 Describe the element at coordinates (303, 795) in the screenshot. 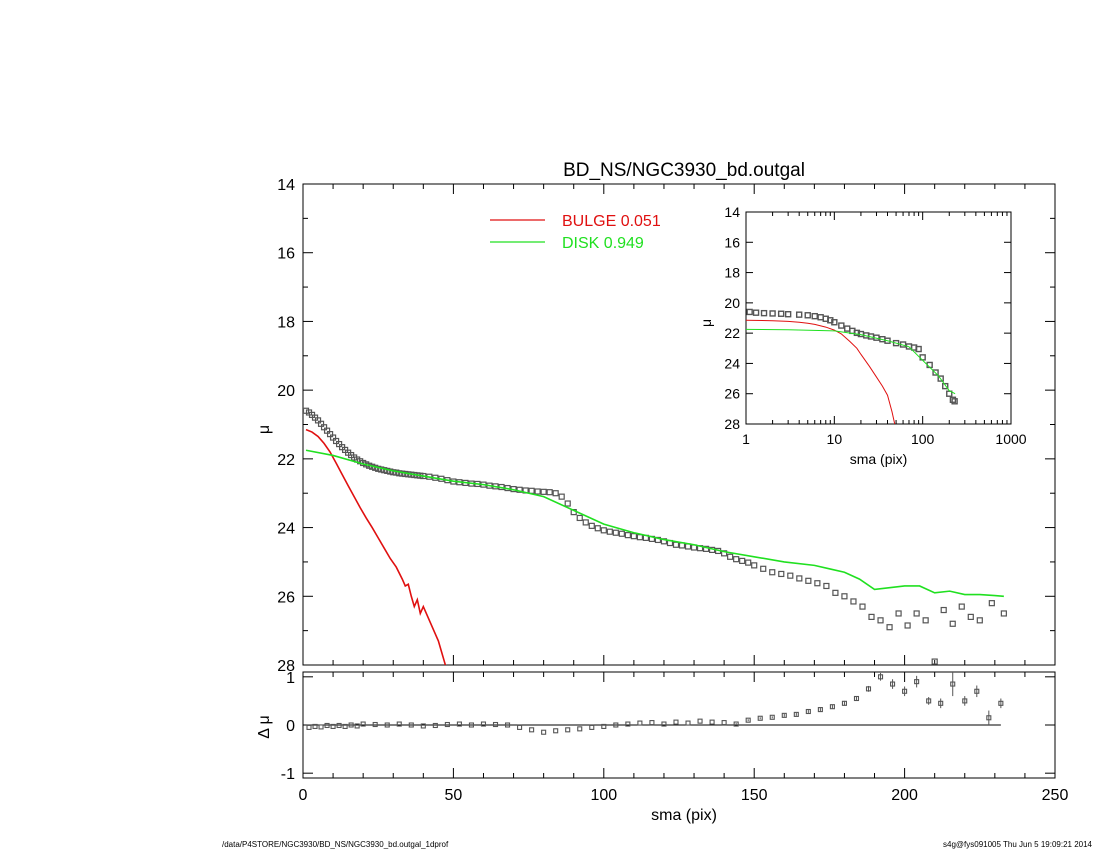

I see `residual-x-tick-label: 0` at that location.